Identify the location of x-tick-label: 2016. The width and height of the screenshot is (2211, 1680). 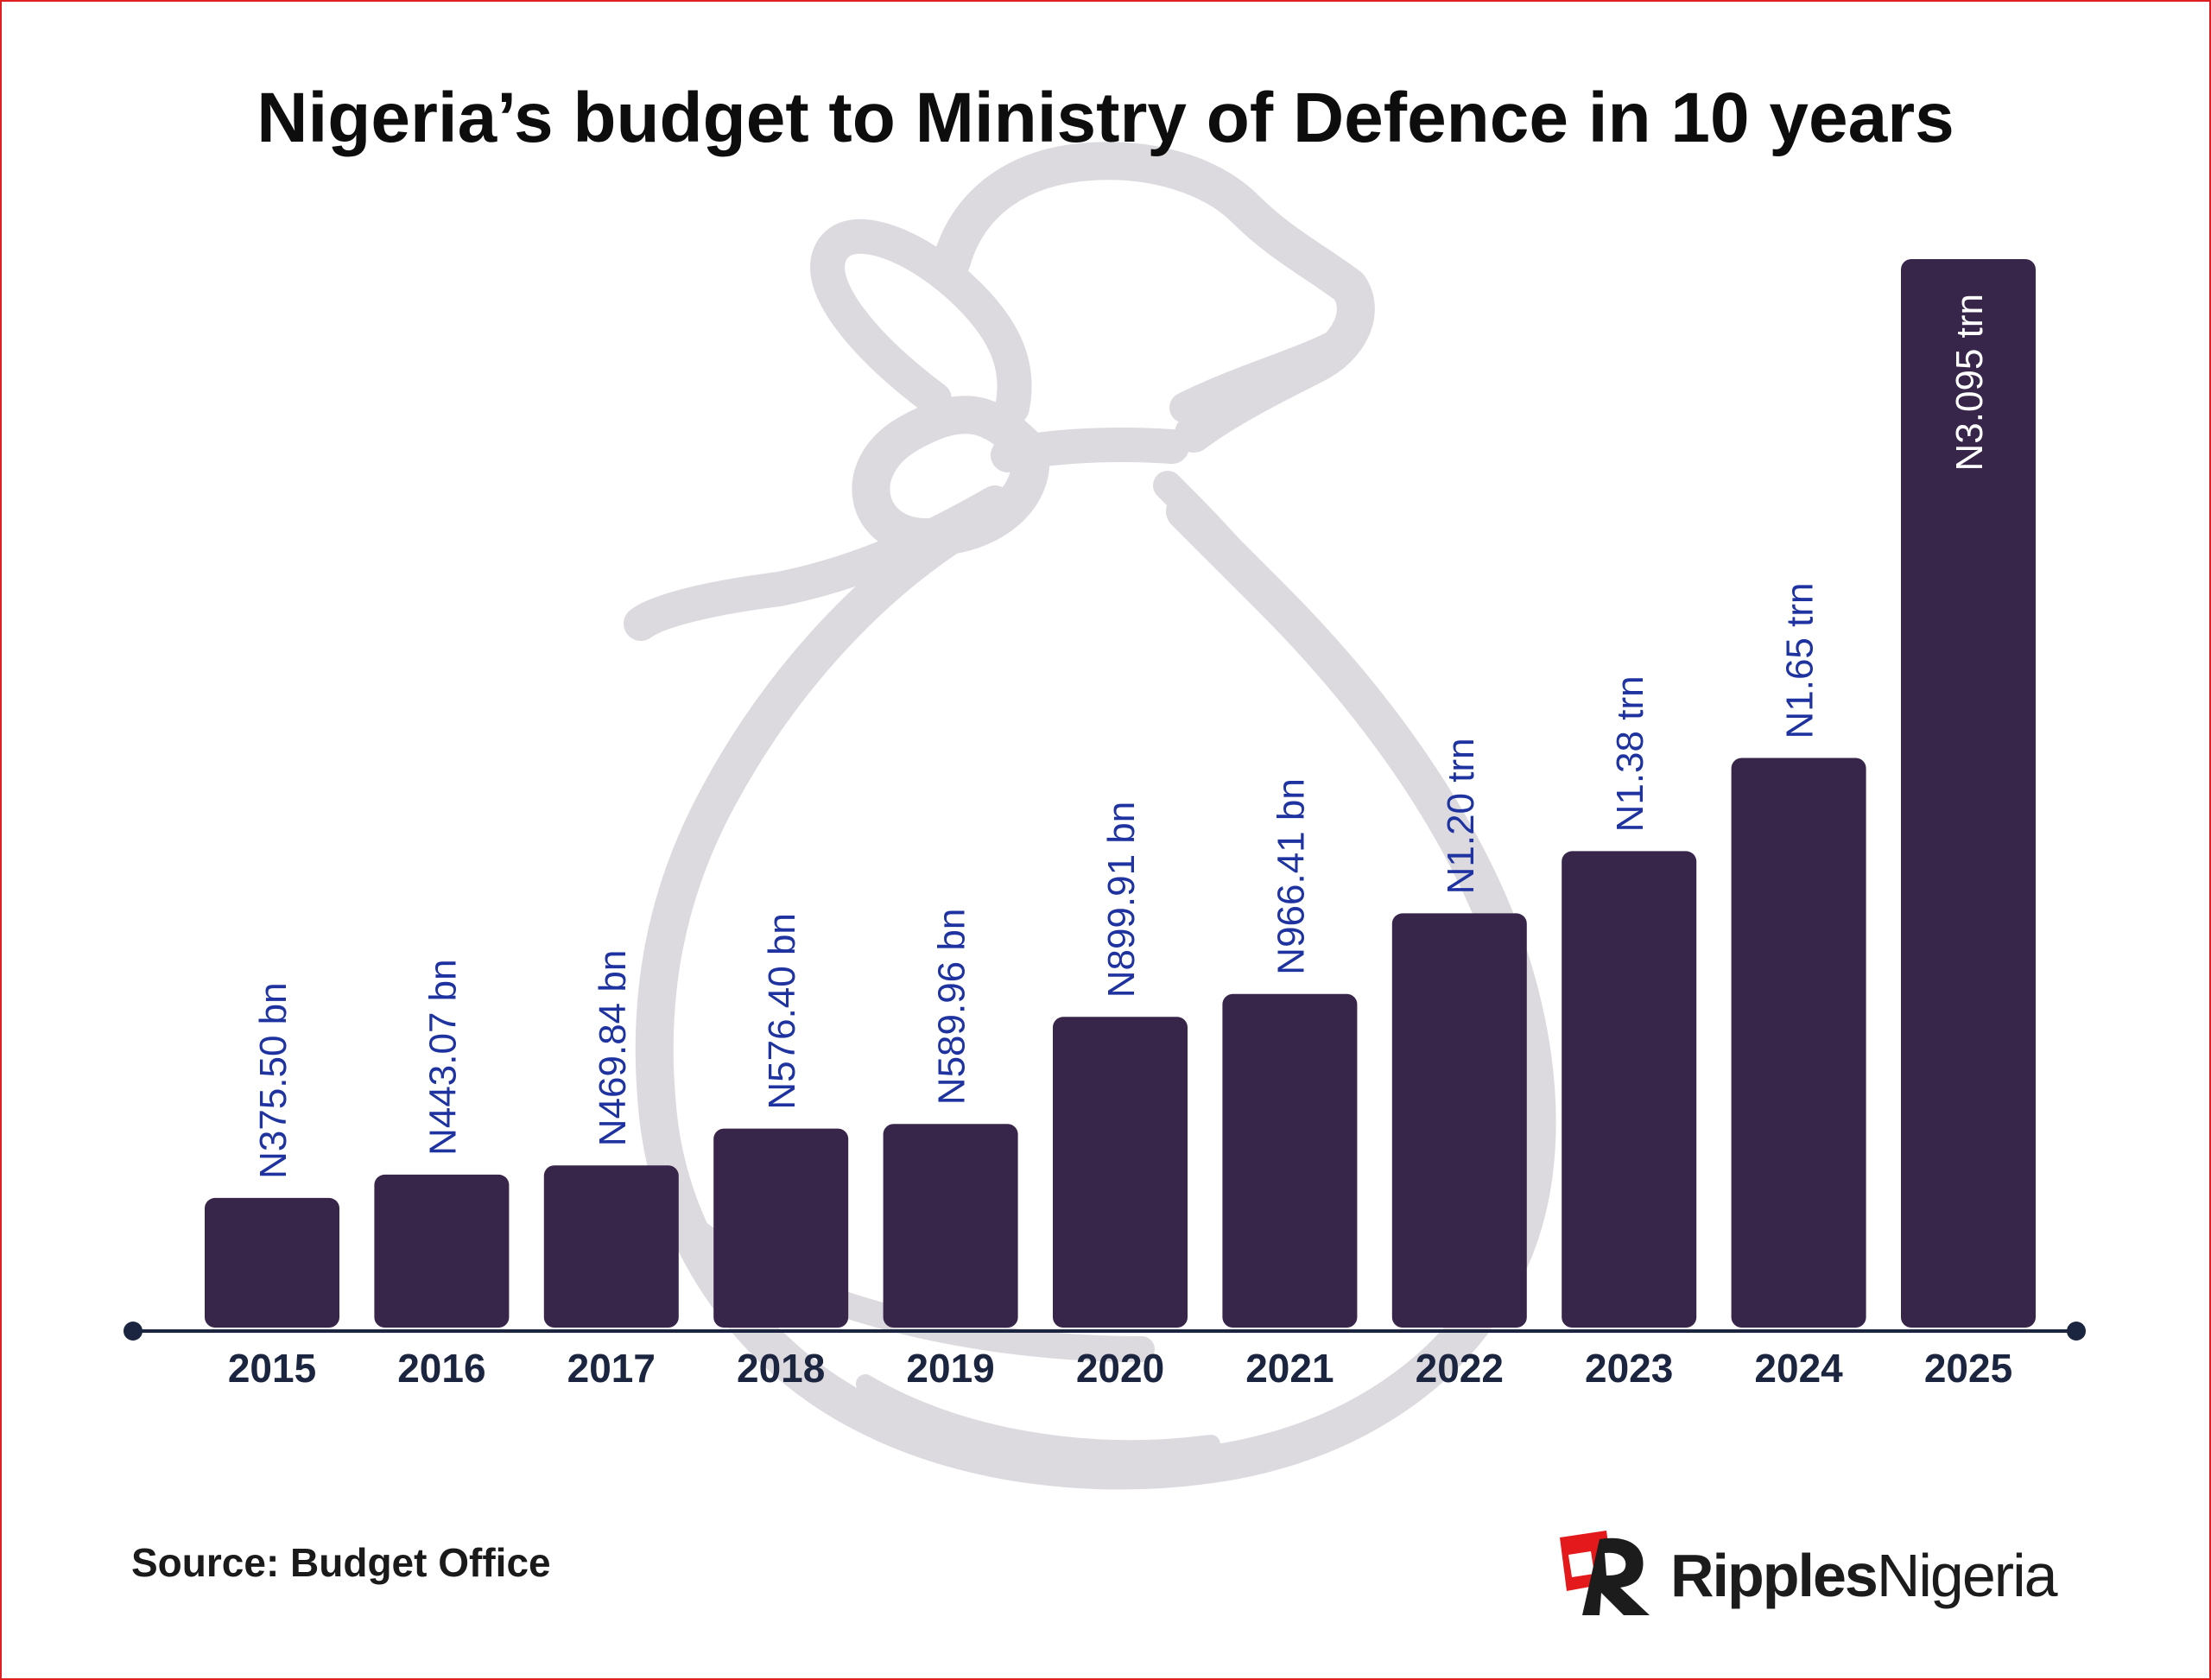
(441, 1368).